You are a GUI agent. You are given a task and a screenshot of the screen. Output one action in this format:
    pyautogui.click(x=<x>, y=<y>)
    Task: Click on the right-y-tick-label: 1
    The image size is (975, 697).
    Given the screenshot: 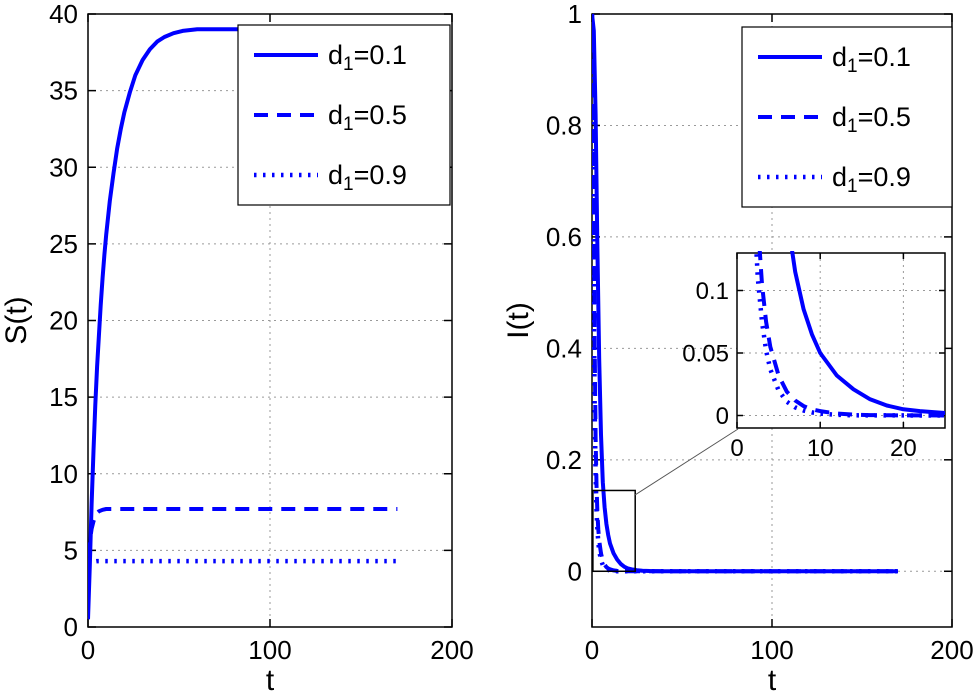 What is the action you would take?
    pyautogui.click(x=575, y=14)
    